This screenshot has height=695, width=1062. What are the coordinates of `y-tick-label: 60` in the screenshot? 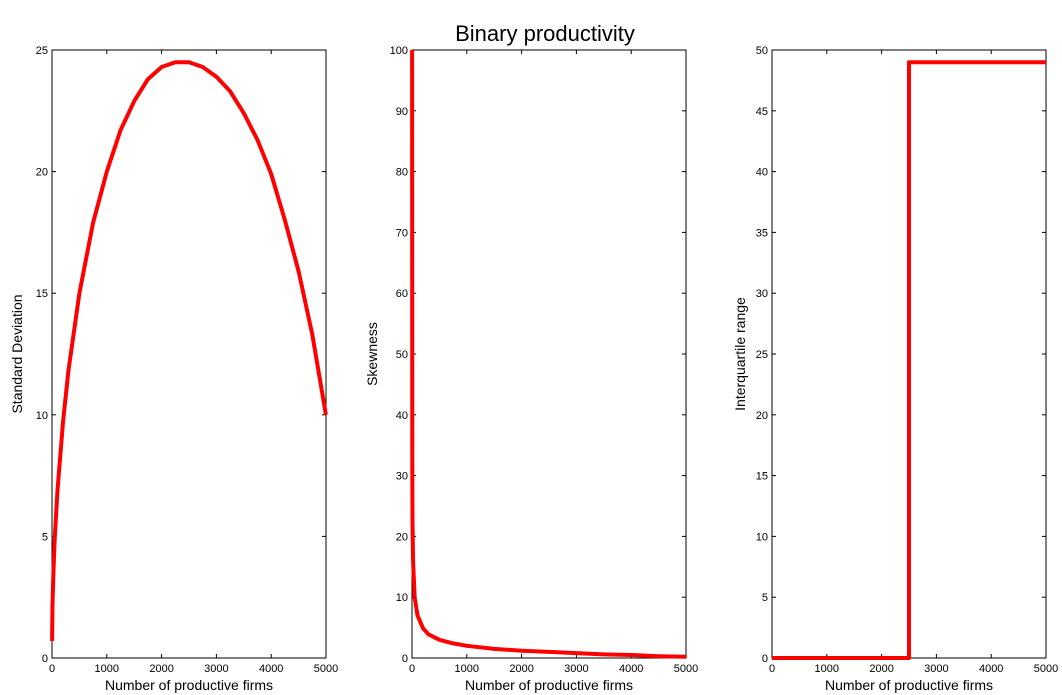 It's located at (402, 294).